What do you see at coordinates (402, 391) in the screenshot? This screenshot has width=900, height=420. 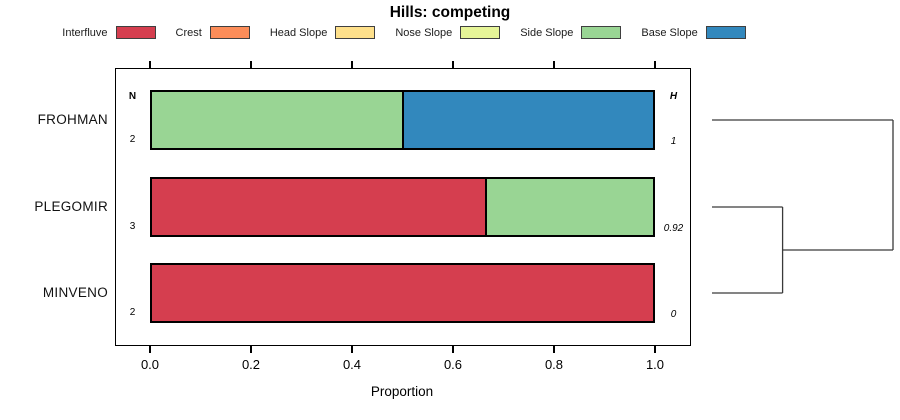 I see `x-axis-label: Proportion` at bounding box center [402, 391].